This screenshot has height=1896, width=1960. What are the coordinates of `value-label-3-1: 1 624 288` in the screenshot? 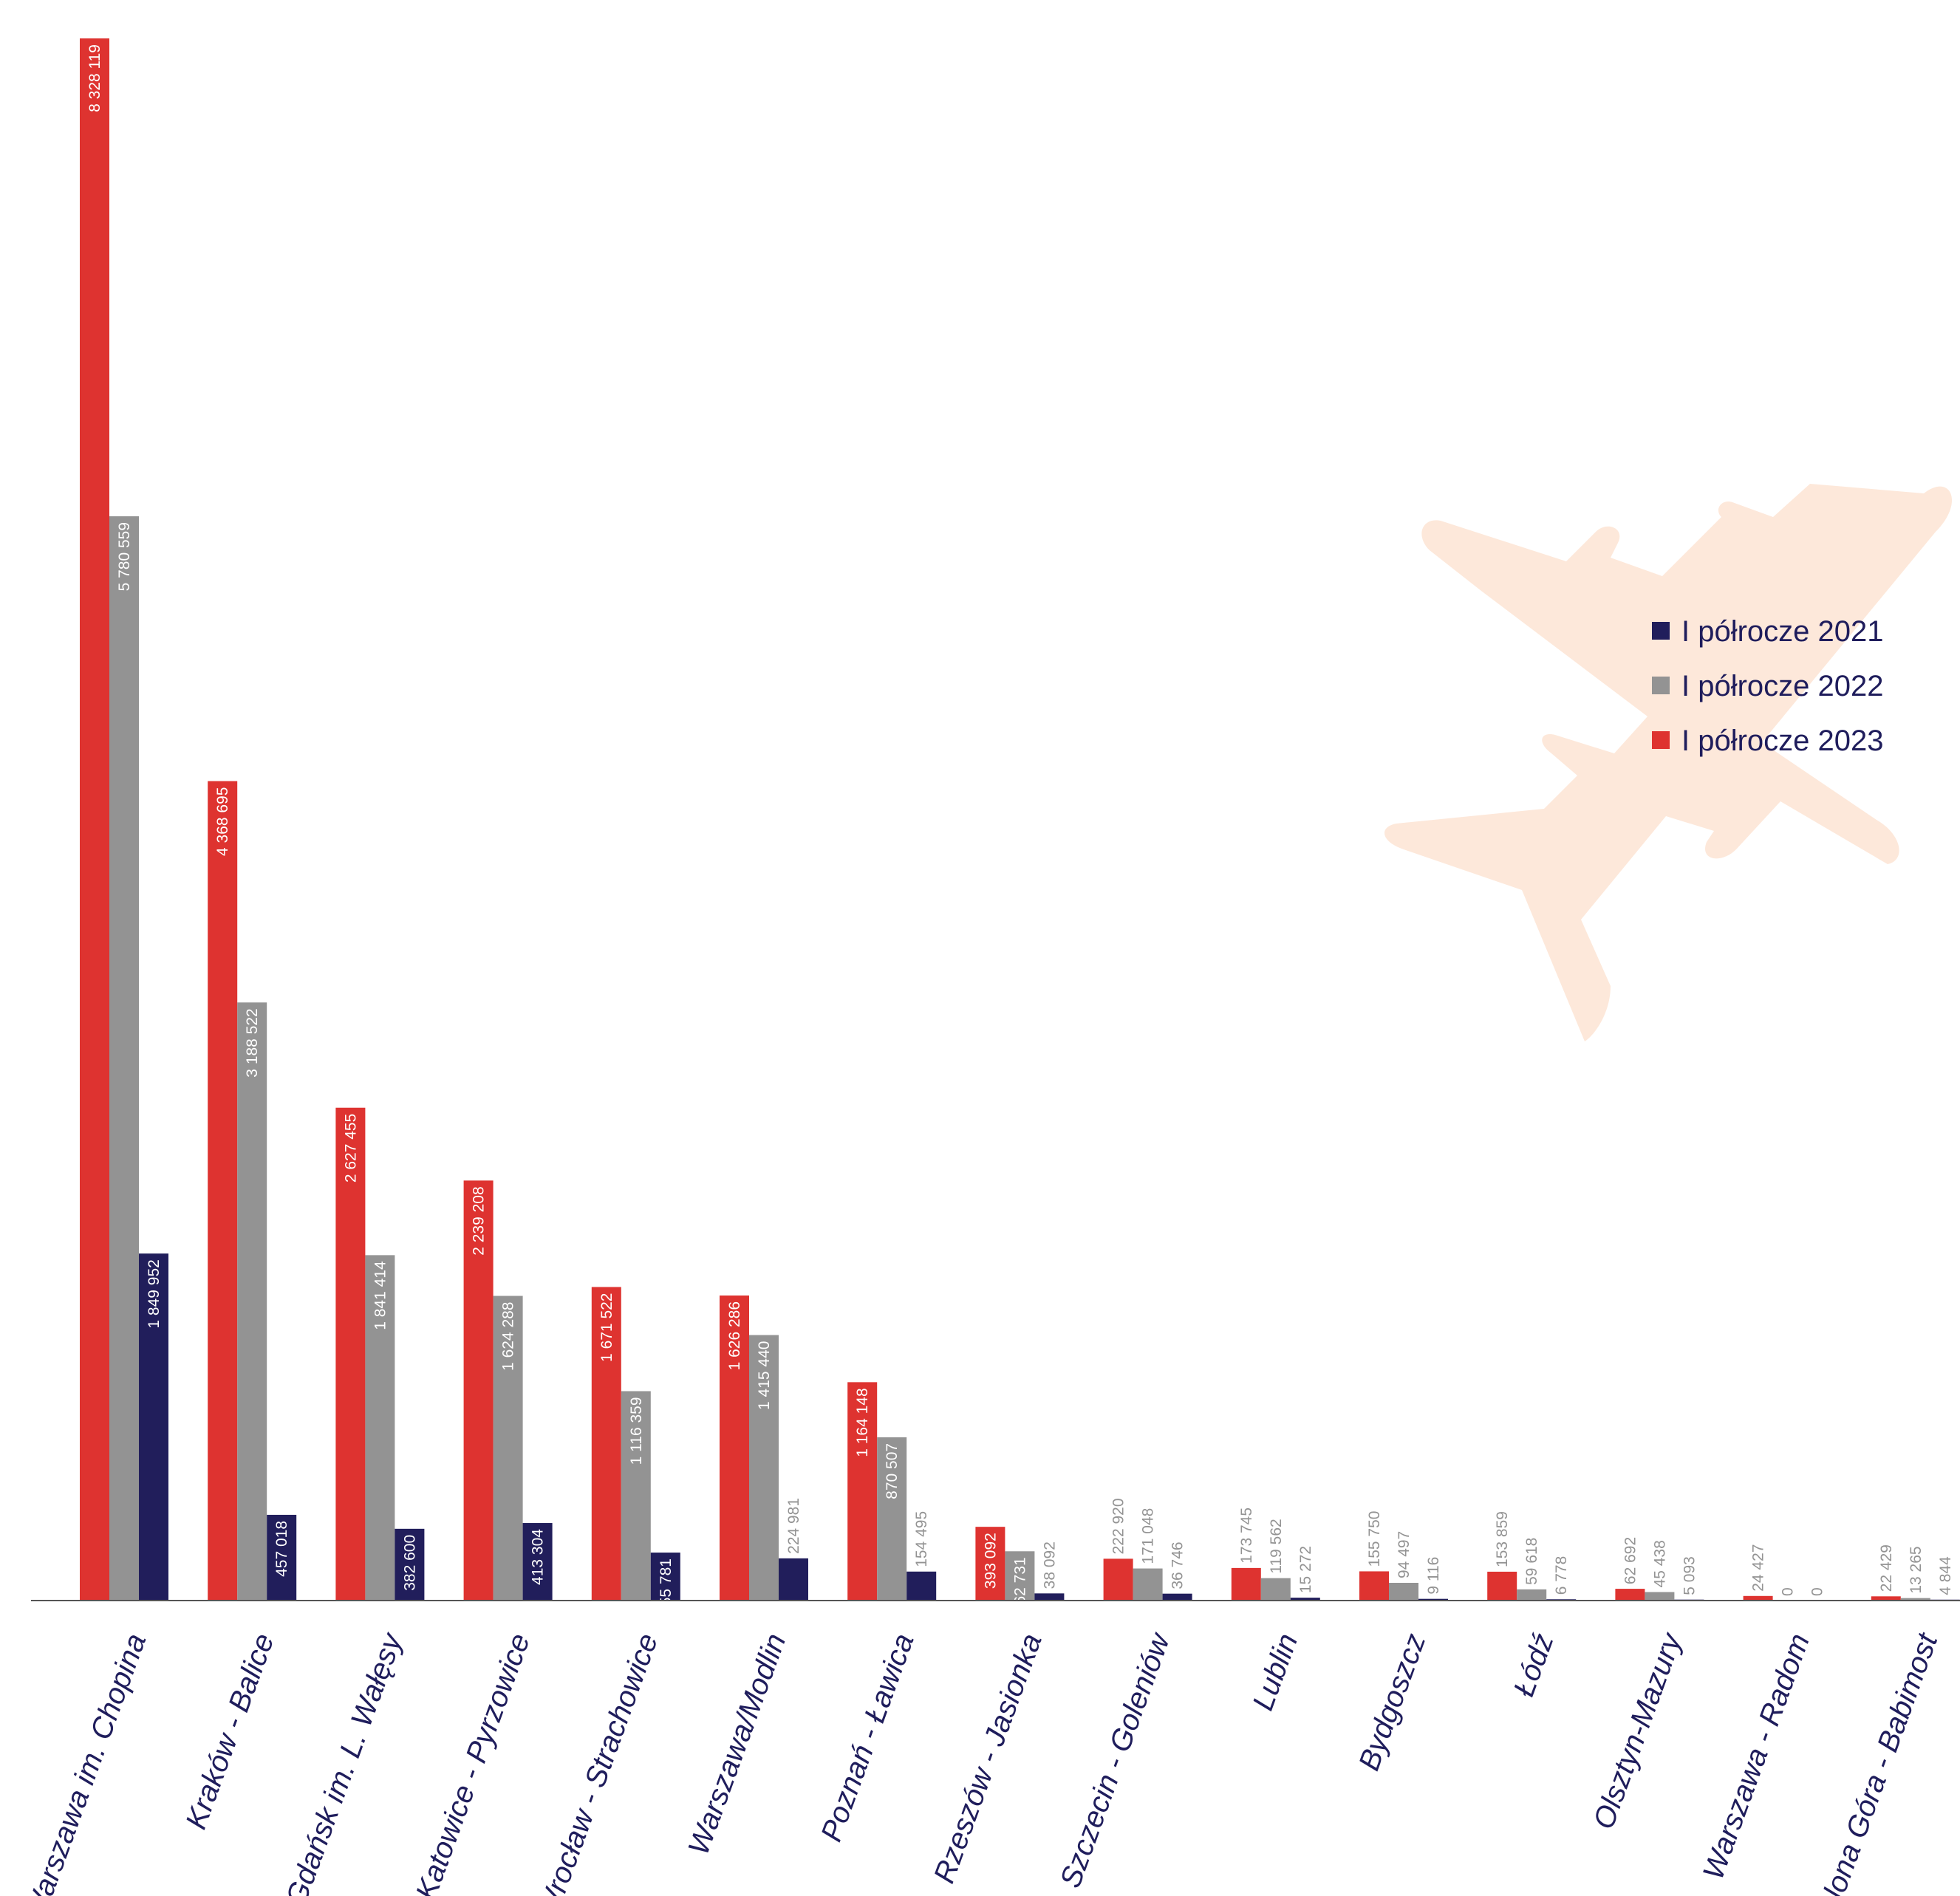 It's located at (509, 1335).